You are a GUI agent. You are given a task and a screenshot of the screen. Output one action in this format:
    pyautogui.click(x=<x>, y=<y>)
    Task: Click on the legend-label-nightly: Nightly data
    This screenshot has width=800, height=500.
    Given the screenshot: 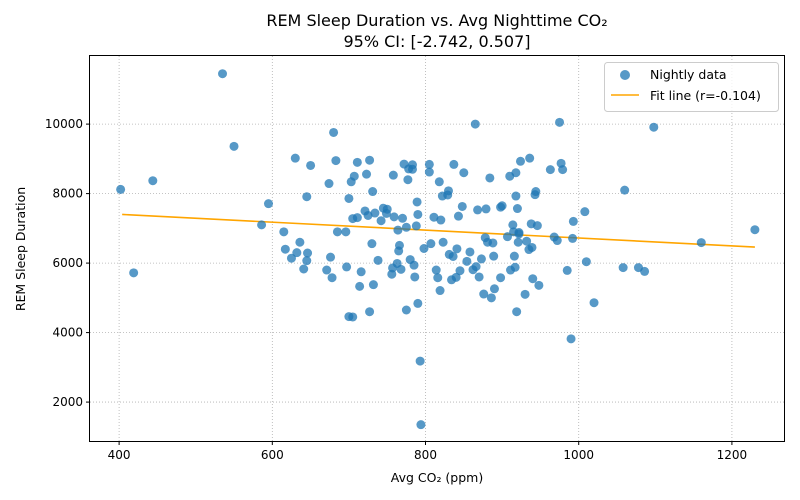 What is the action you would take?
    pyautogui.click(x=688, y=74)
    